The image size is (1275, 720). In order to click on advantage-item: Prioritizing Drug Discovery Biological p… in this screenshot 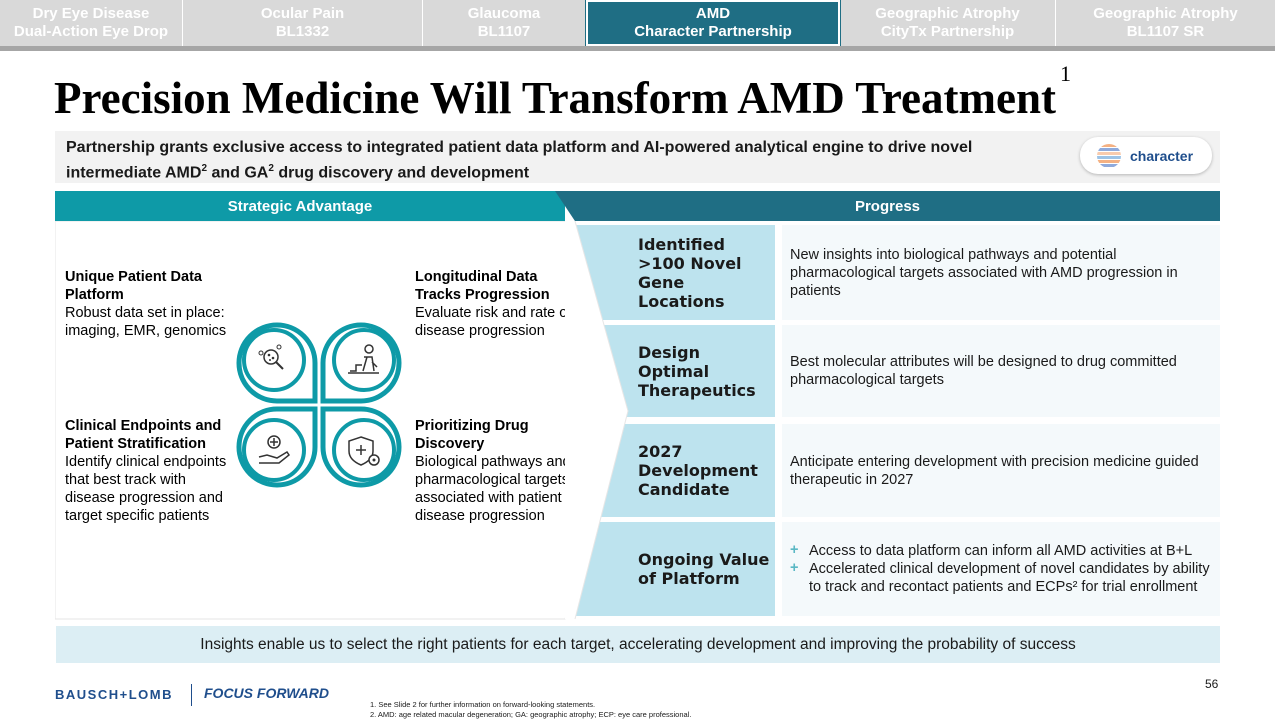, I will do `click(500, 471)`.